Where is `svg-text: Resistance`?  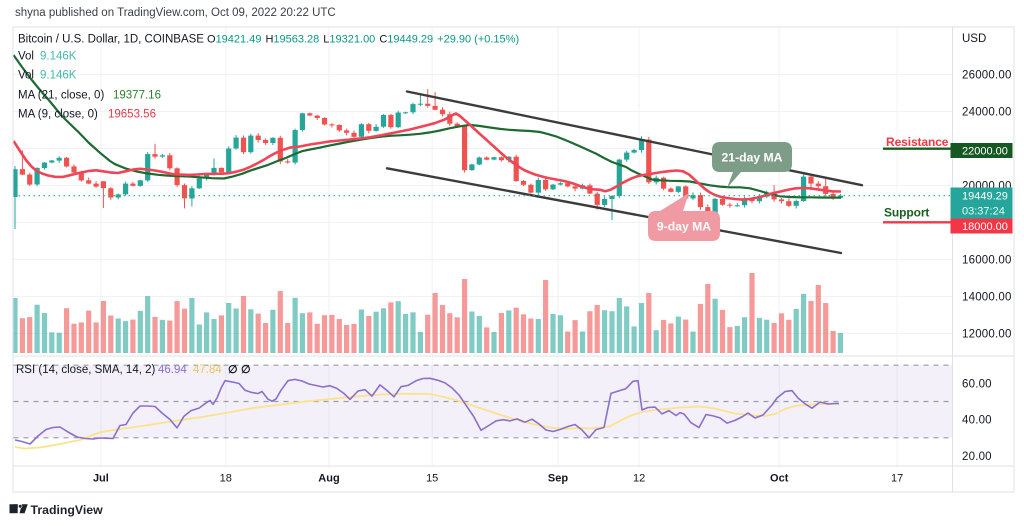
svg-text: Resistance is located at coordinates (917, 142).